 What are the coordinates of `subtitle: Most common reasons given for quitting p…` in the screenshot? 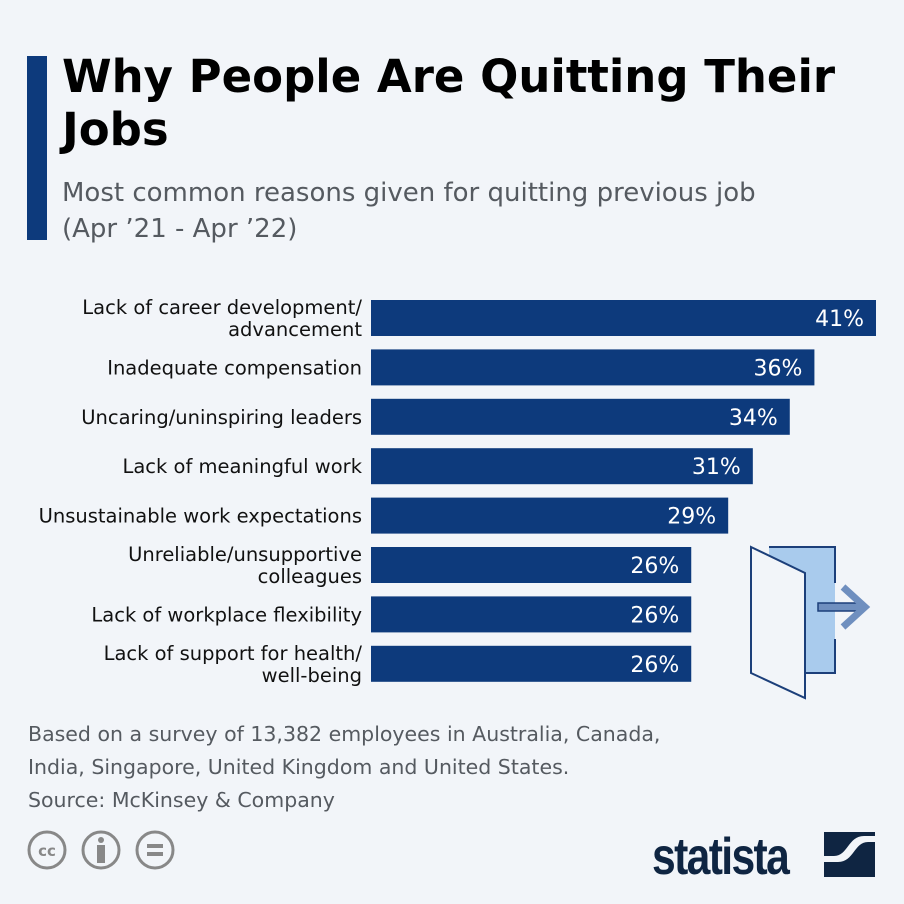 It's located at (462, 211).